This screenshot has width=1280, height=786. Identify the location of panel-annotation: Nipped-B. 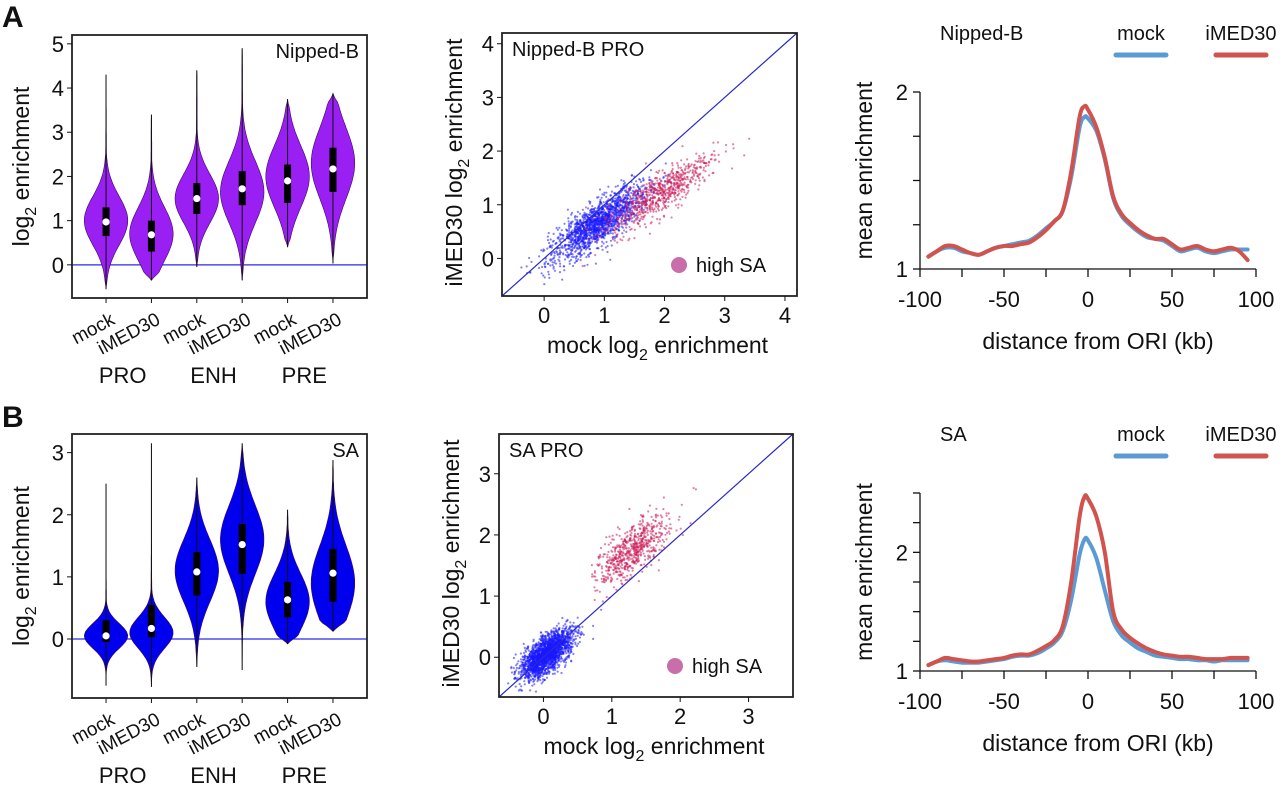
(317, 52).